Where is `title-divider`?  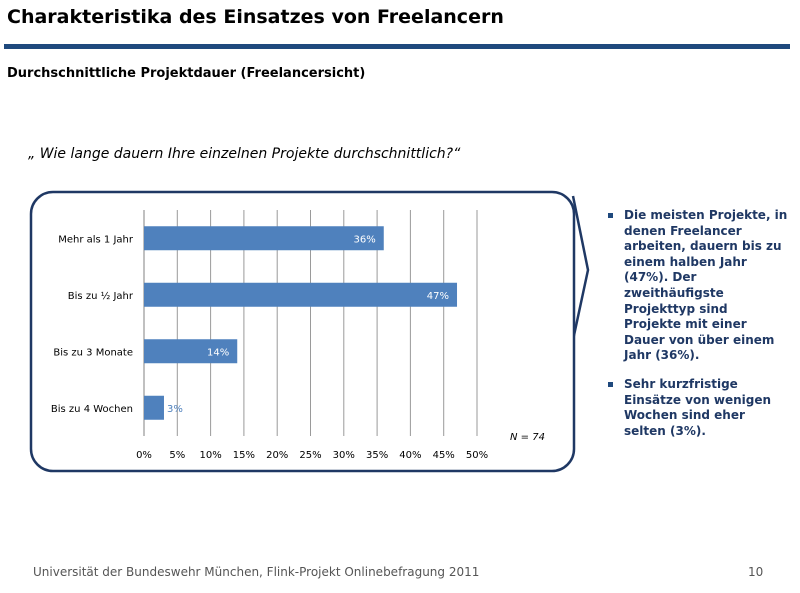 title-divider is located at coordinates (397, 46).